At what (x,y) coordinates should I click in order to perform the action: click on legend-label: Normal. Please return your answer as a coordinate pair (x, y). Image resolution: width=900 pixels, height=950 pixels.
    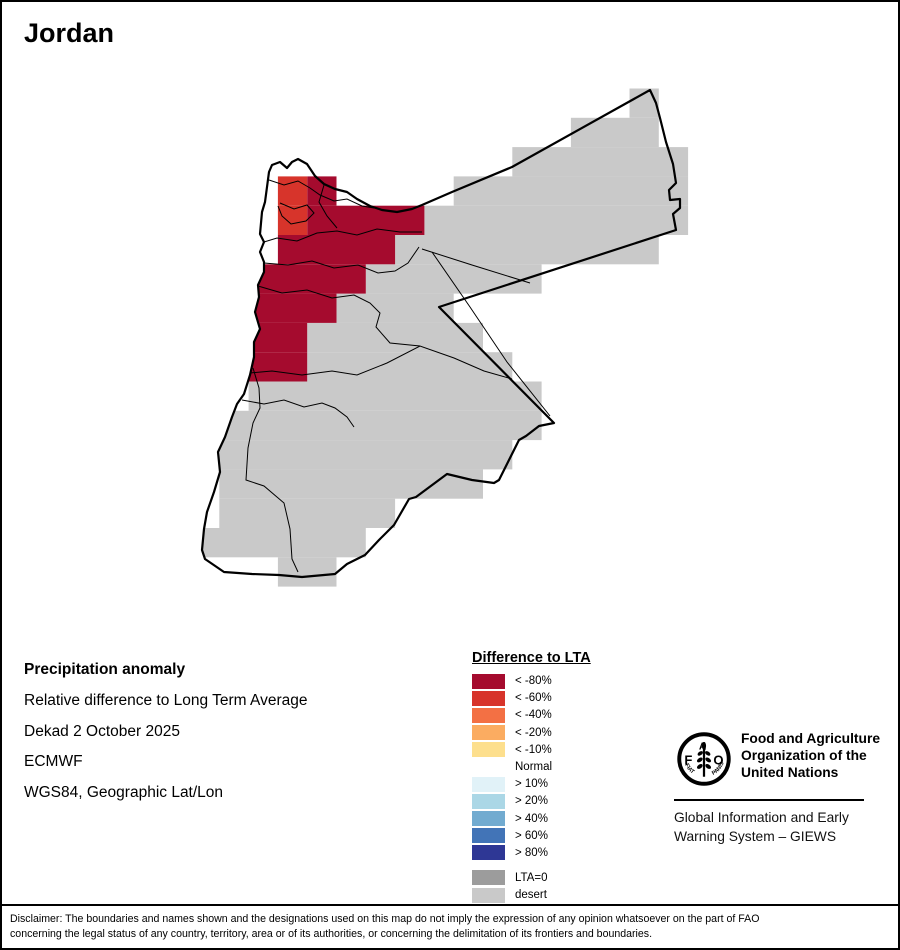
    Looking at the image, I should click on (534, 766).